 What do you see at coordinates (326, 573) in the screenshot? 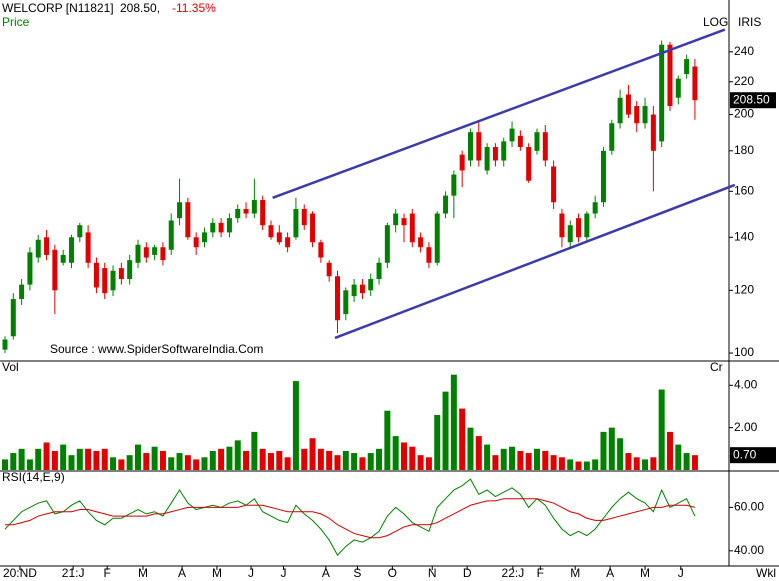
I see `x-tick-label: A` at bounding box center [326, 573].